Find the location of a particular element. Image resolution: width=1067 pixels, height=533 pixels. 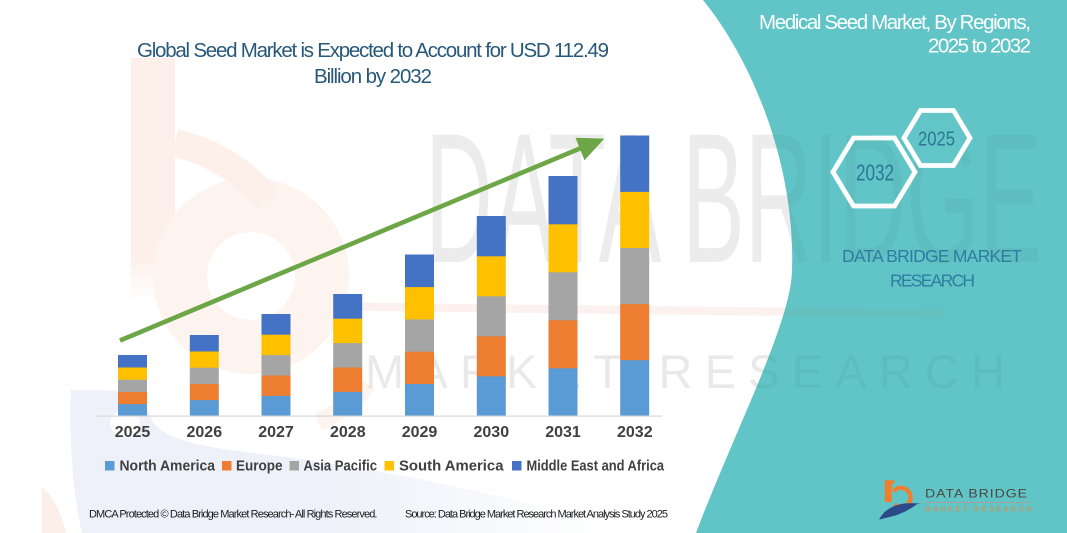

svg-text: DATA BRIDGE MARKET is located at coordinates (932, 256).